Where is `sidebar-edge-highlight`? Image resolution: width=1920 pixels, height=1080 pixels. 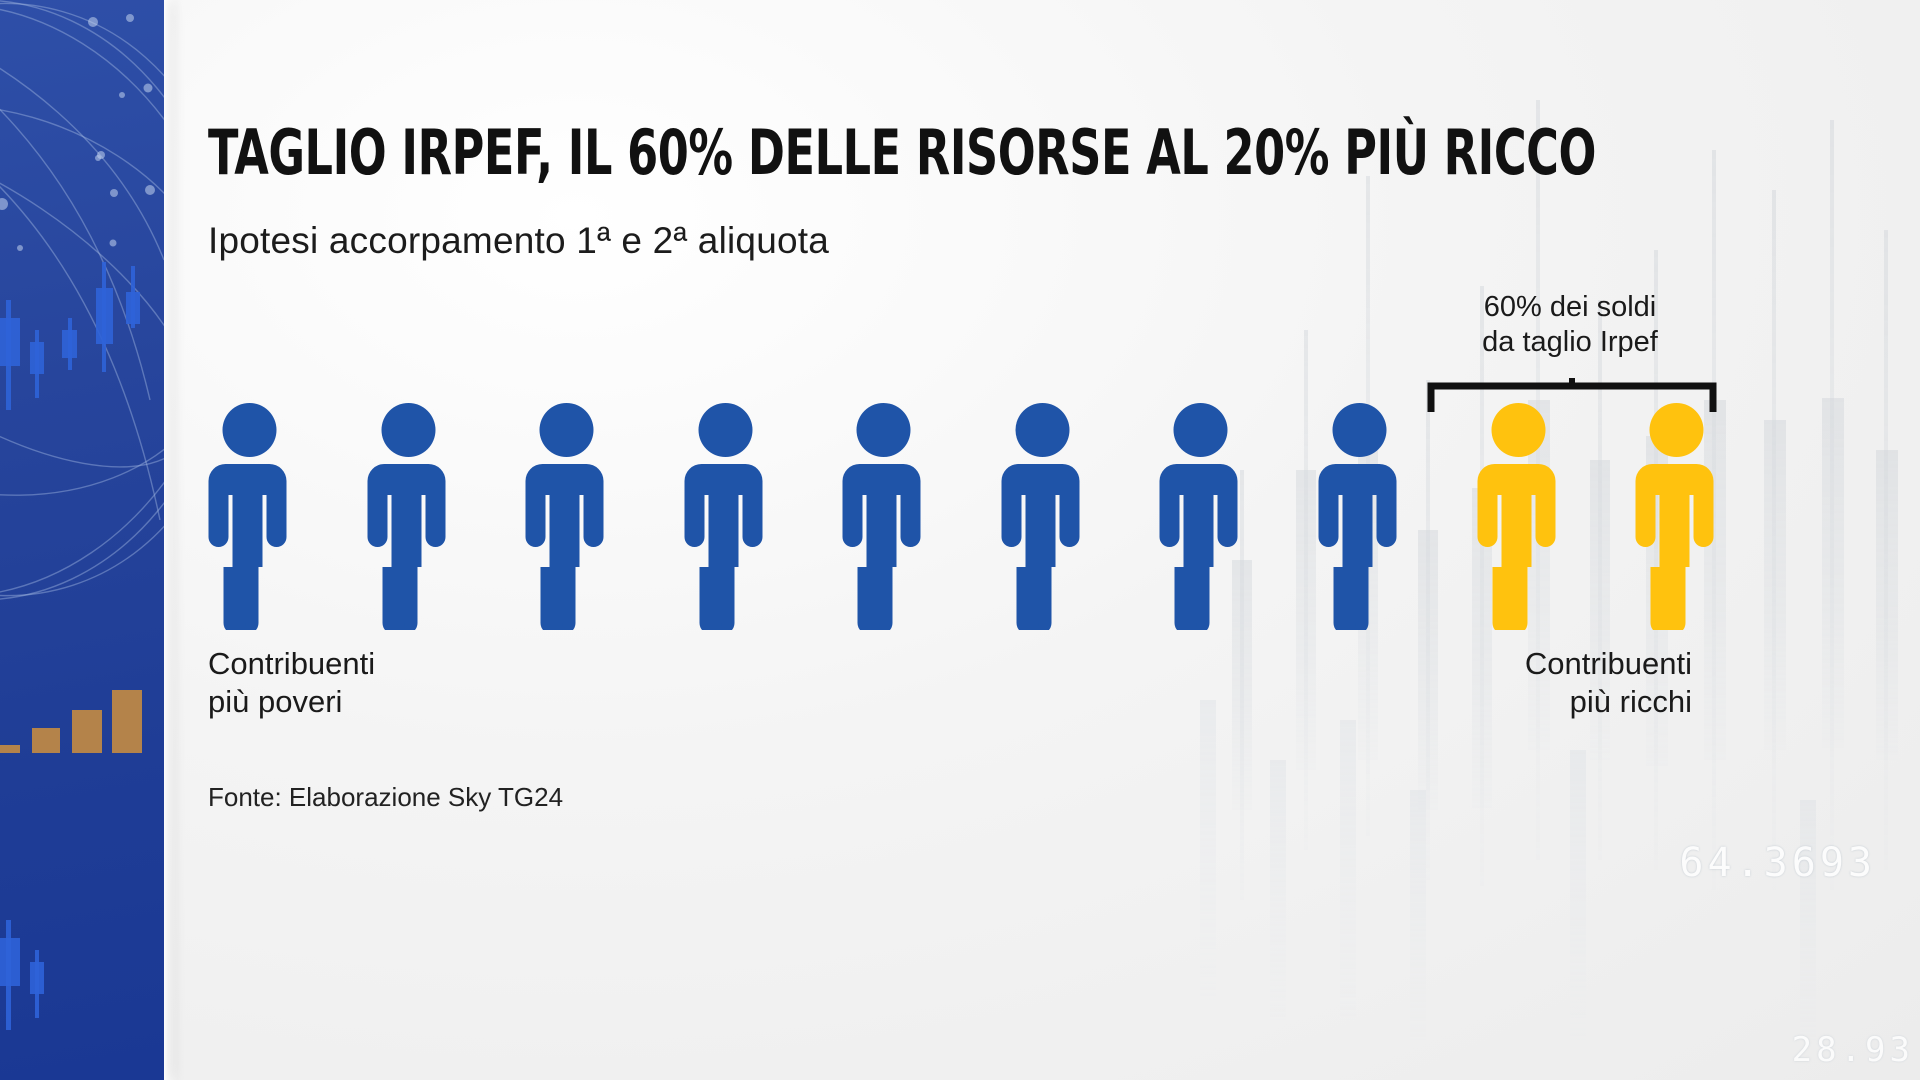
sidebar-edge-highlight is located at coordinates (171, 540).